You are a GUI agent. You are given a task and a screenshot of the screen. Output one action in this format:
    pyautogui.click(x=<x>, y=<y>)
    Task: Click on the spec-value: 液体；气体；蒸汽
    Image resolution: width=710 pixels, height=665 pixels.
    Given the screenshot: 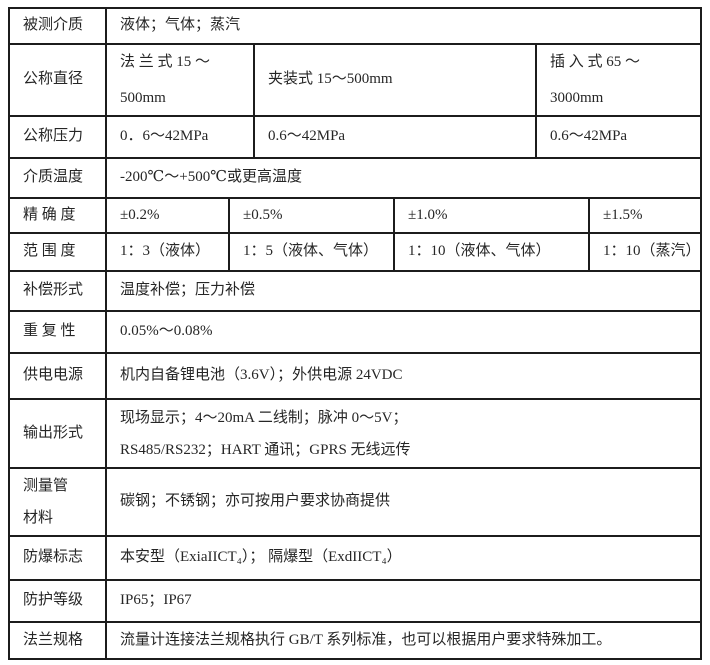 What is the action you would take?
    pyautogui.click(x=180, y=25)
    